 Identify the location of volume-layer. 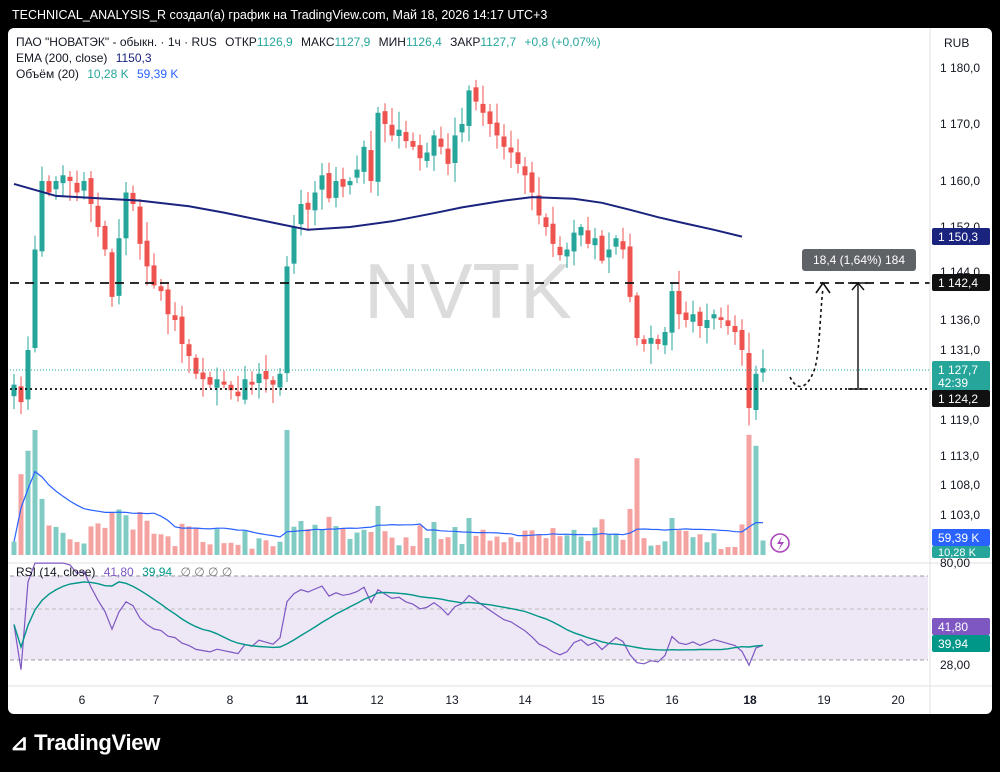
(388, 492).